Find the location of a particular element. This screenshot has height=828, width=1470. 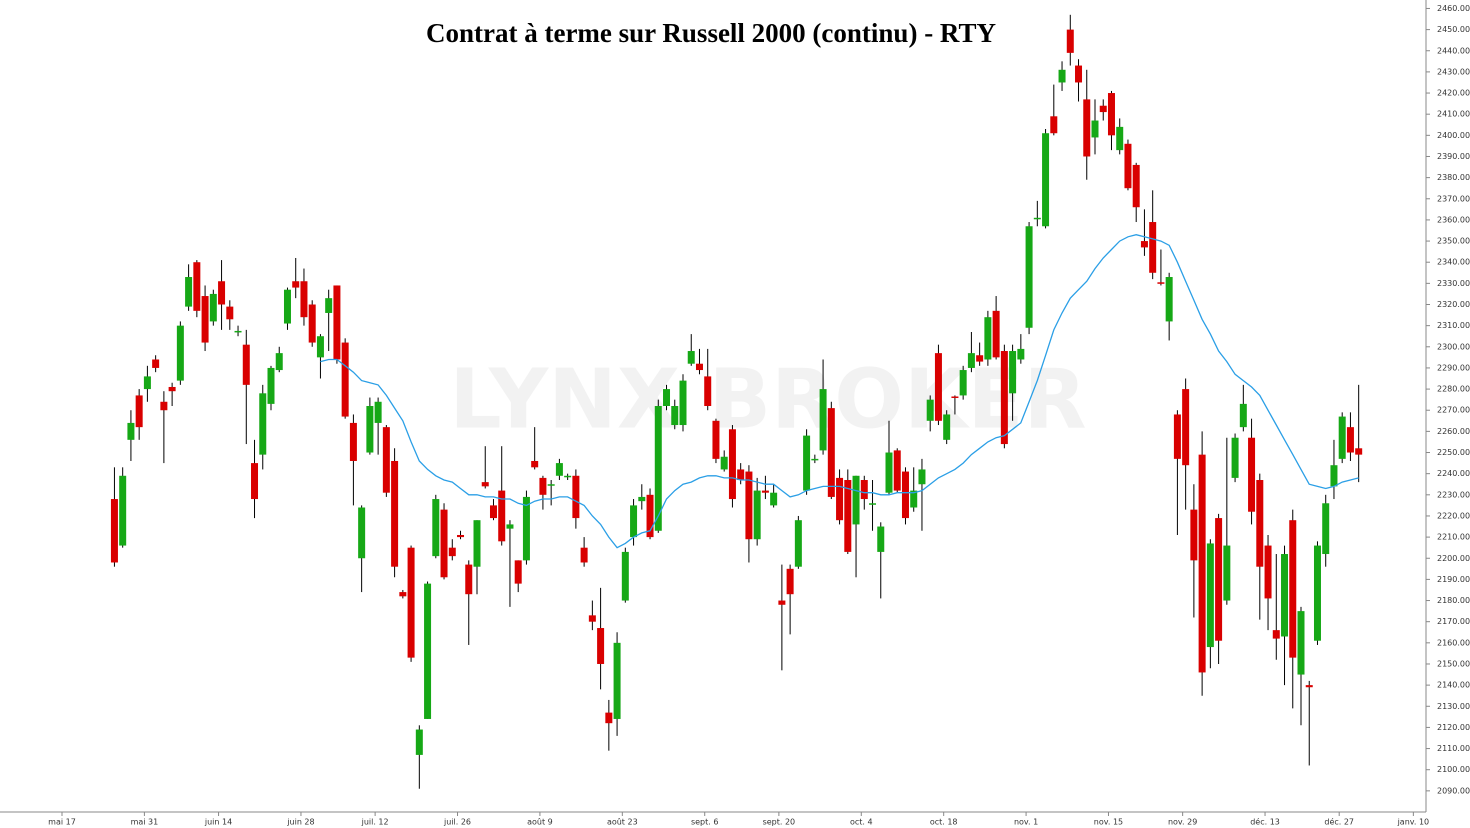

x-tick-label: juin 14 is located at coordinates (218, 822).